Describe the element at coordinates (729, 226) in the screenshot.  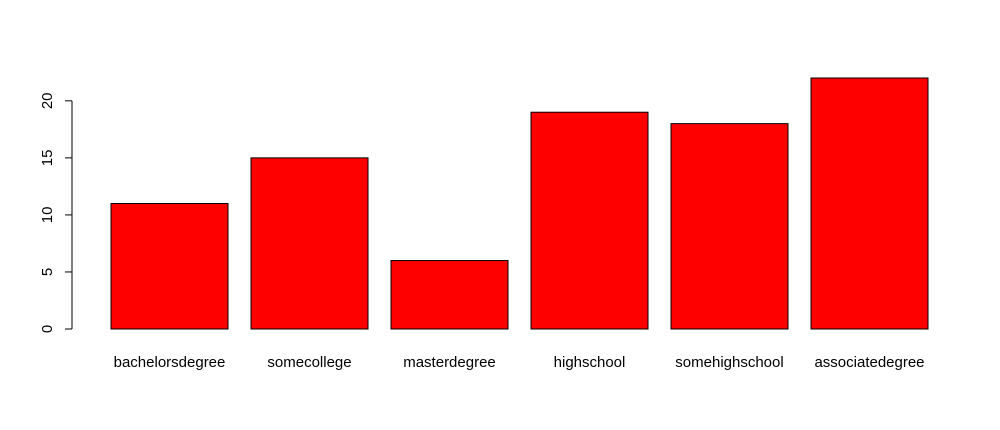
I see `bar-somehighschool` at that location.